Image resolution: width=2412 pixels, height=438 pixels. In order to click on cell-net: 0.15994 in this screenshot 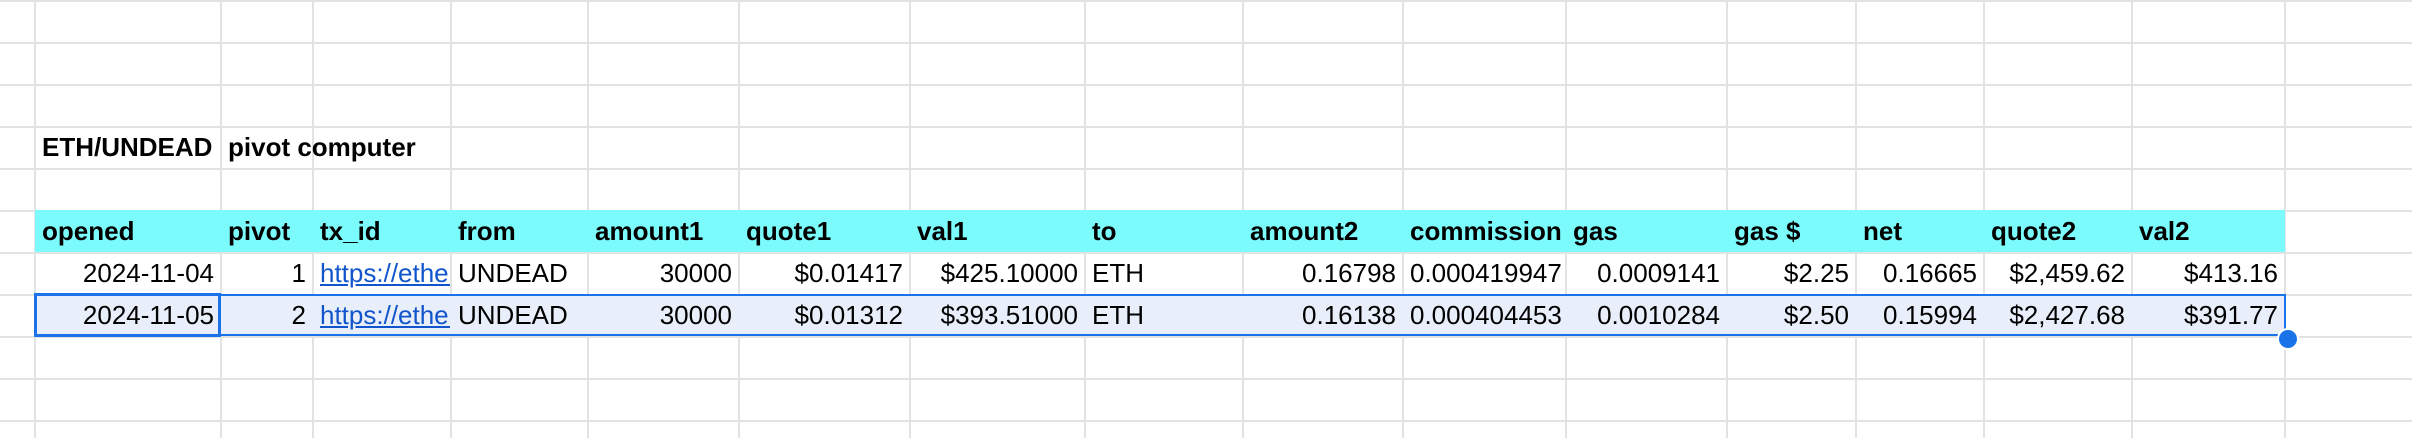, I will do `click(1930, 315)`.